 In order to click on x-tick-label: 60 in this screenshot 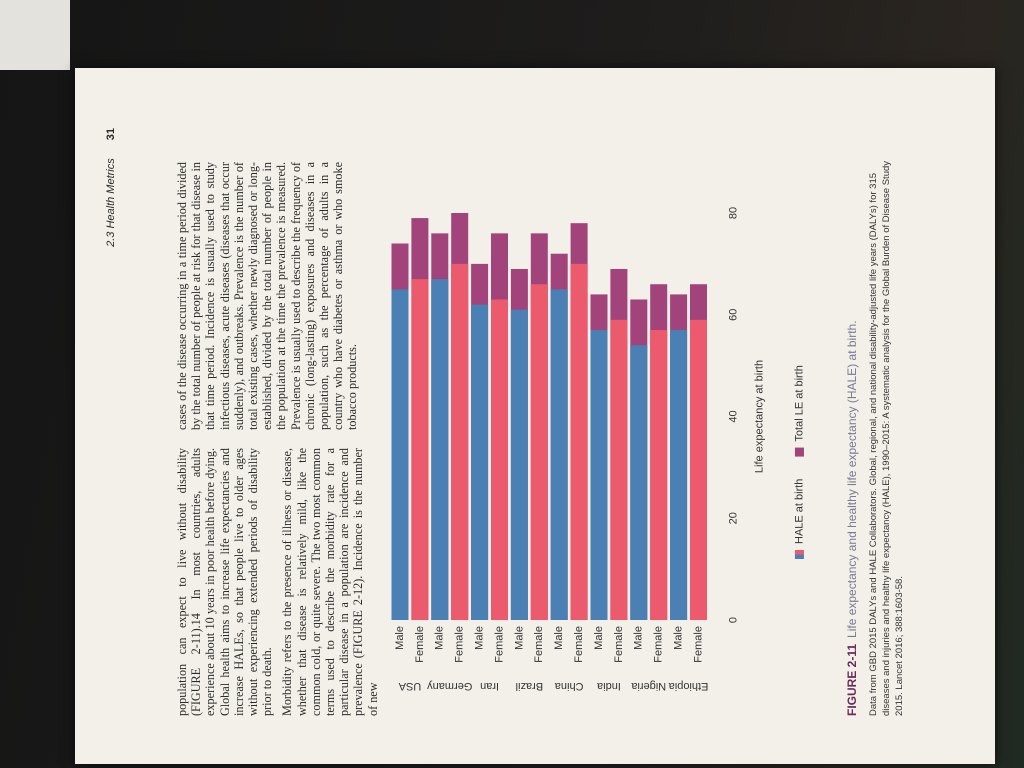, I will do `click(733, 315)`.